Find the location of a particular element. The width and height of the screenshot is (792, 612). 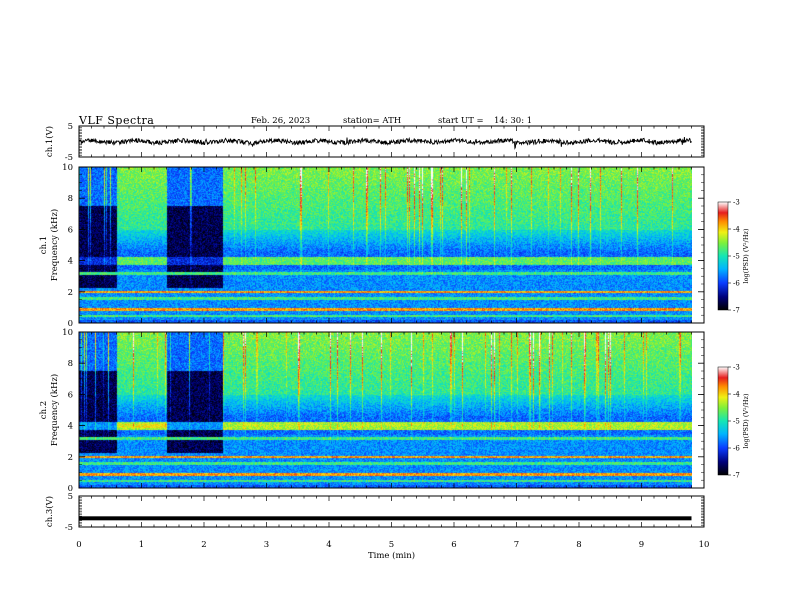

x-axis-label: Time (min) is located at coordinates (391, 555).